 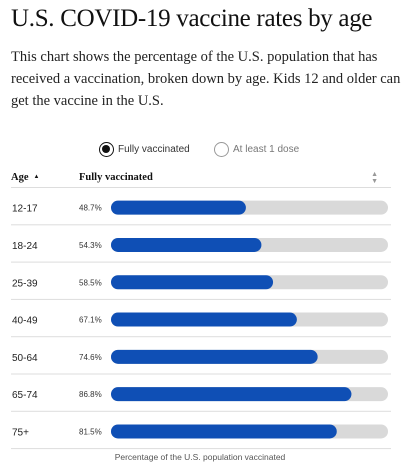 What do you see at coordinates (374, 177) in the screenshot?
I see `sort-toggle-icon: ▲ ▼` at bounding box center [374, 177].